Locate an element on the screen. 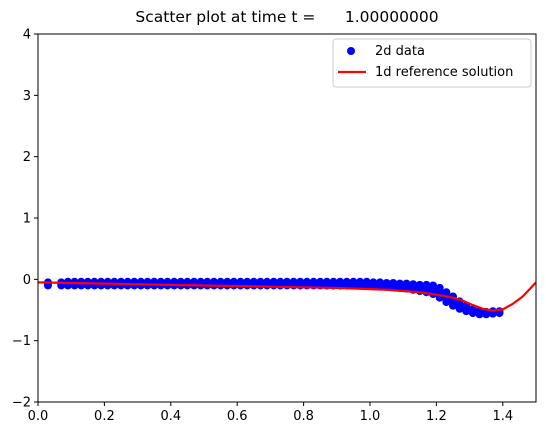 This screenshot has width=546, height=435. x-tick-label: 1.2 is located at coordinates (436, 416).